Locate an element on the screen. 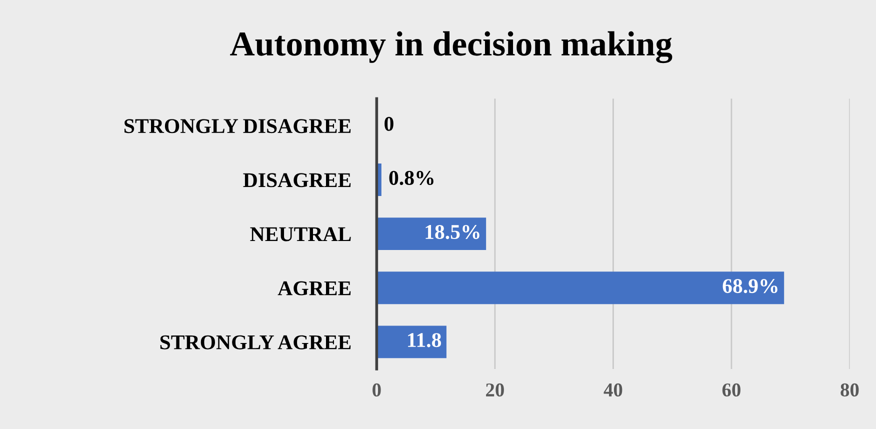  y-tick-label: STRONGLY DISAGREE is located at coordinates (237, 126).